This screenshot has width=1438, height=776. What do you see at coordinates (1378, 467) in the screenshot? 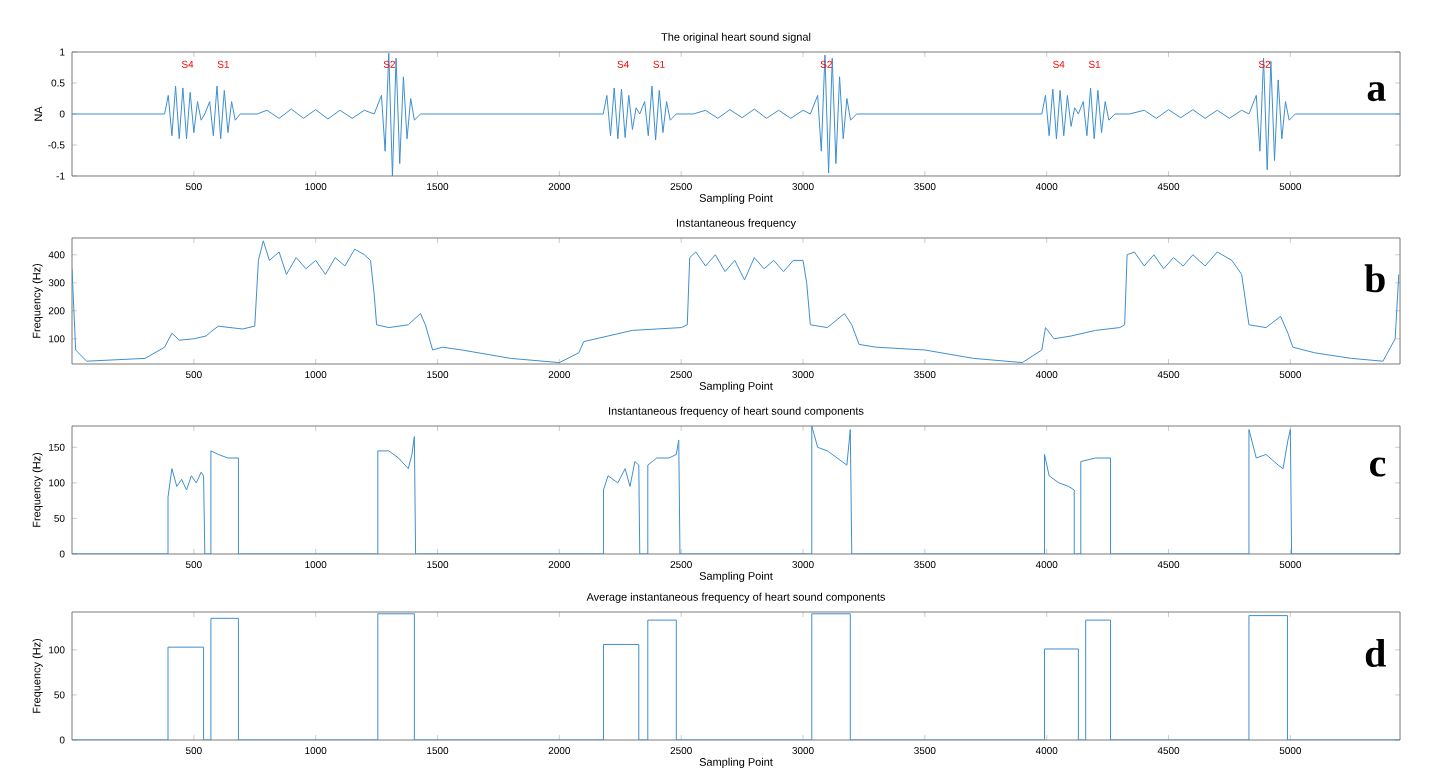
I see `annotation: c` at bounding box center [1378, 467].